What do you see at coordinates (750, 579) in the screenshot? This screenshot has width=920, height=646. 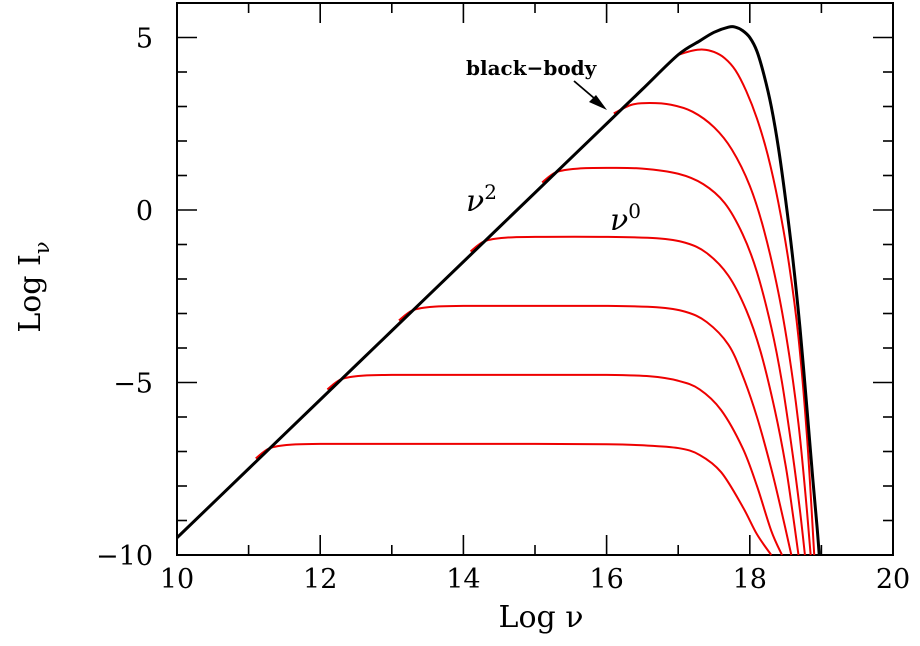 I see `x-tick-label: 18` at bounding box center [750, 579].